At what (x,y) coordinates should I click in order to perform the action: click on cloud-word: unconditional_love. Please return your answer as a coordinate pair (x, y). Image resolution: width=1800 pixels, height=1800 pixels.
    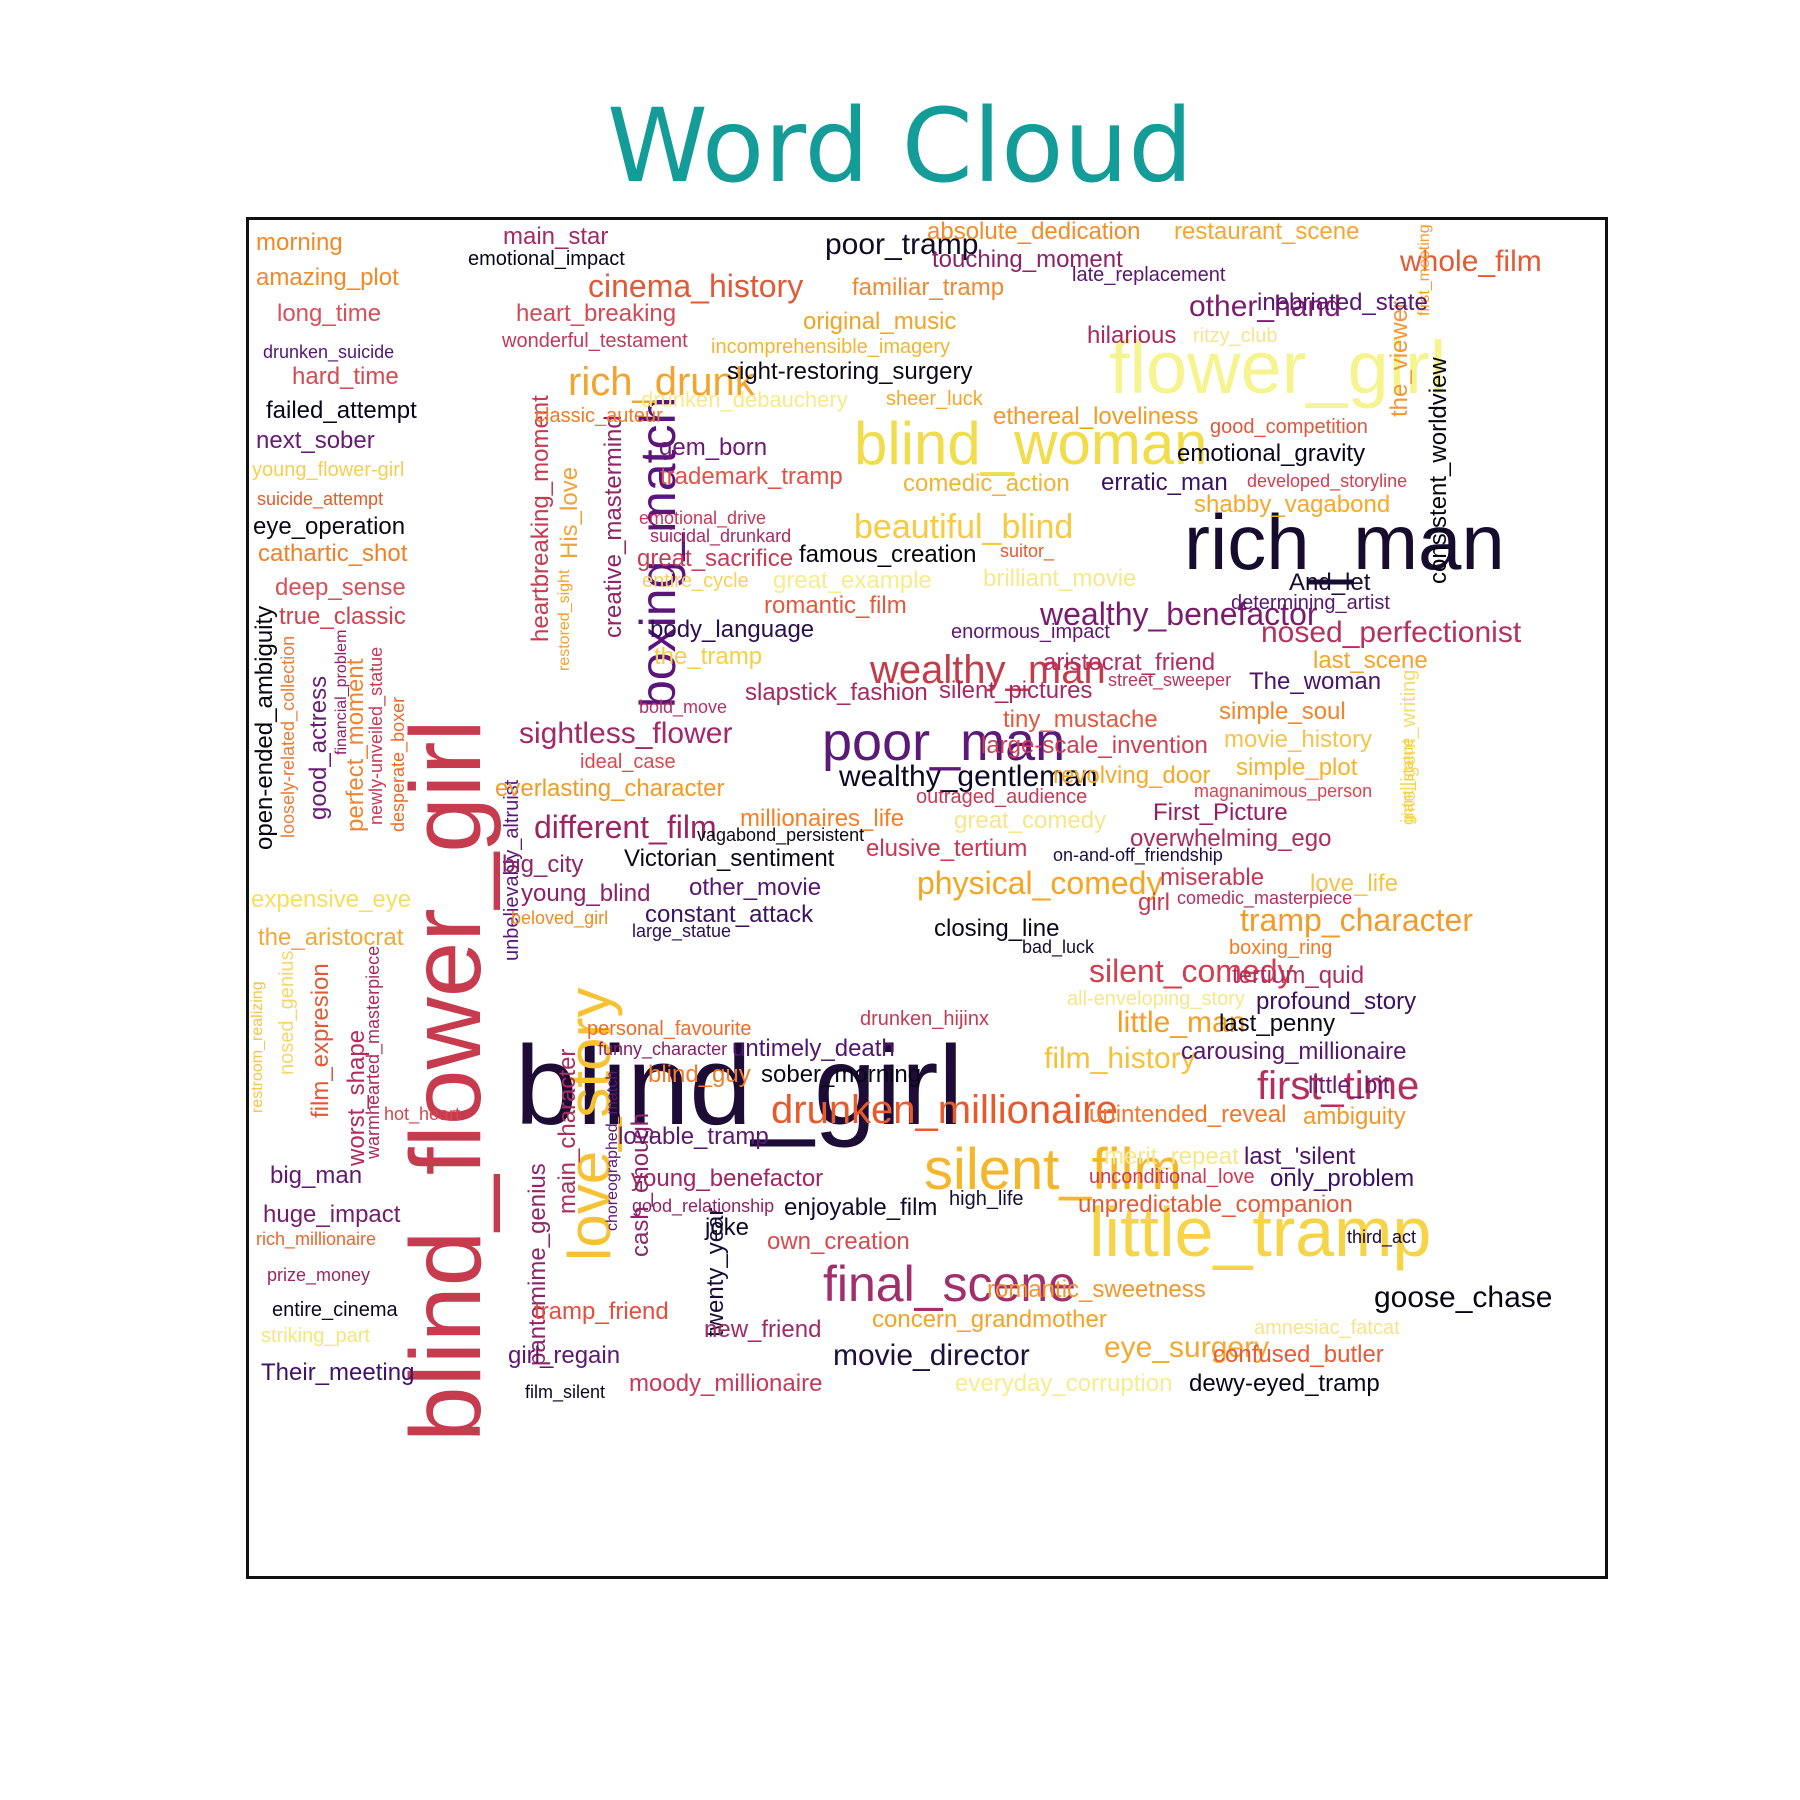
    Looking at the image, I should click on (1172, 1177).